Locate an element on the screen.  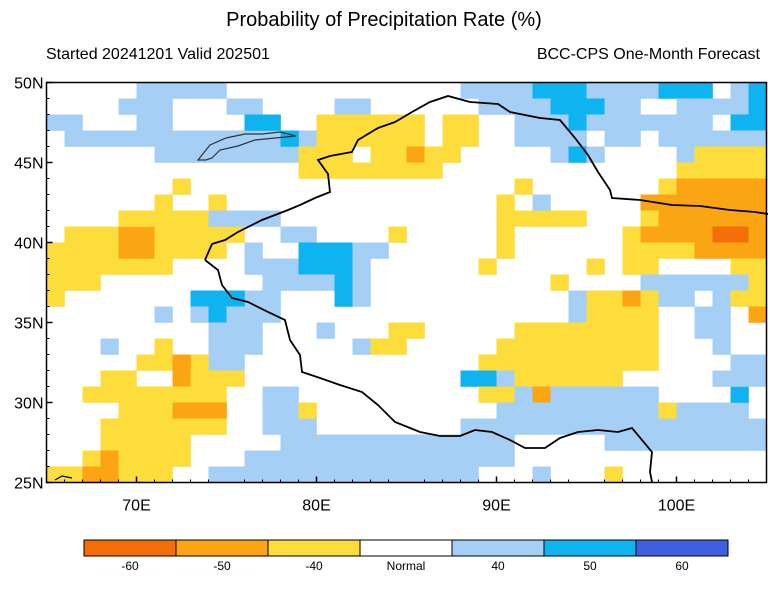
legend-label: Normal is located at coordinates (406, 566).